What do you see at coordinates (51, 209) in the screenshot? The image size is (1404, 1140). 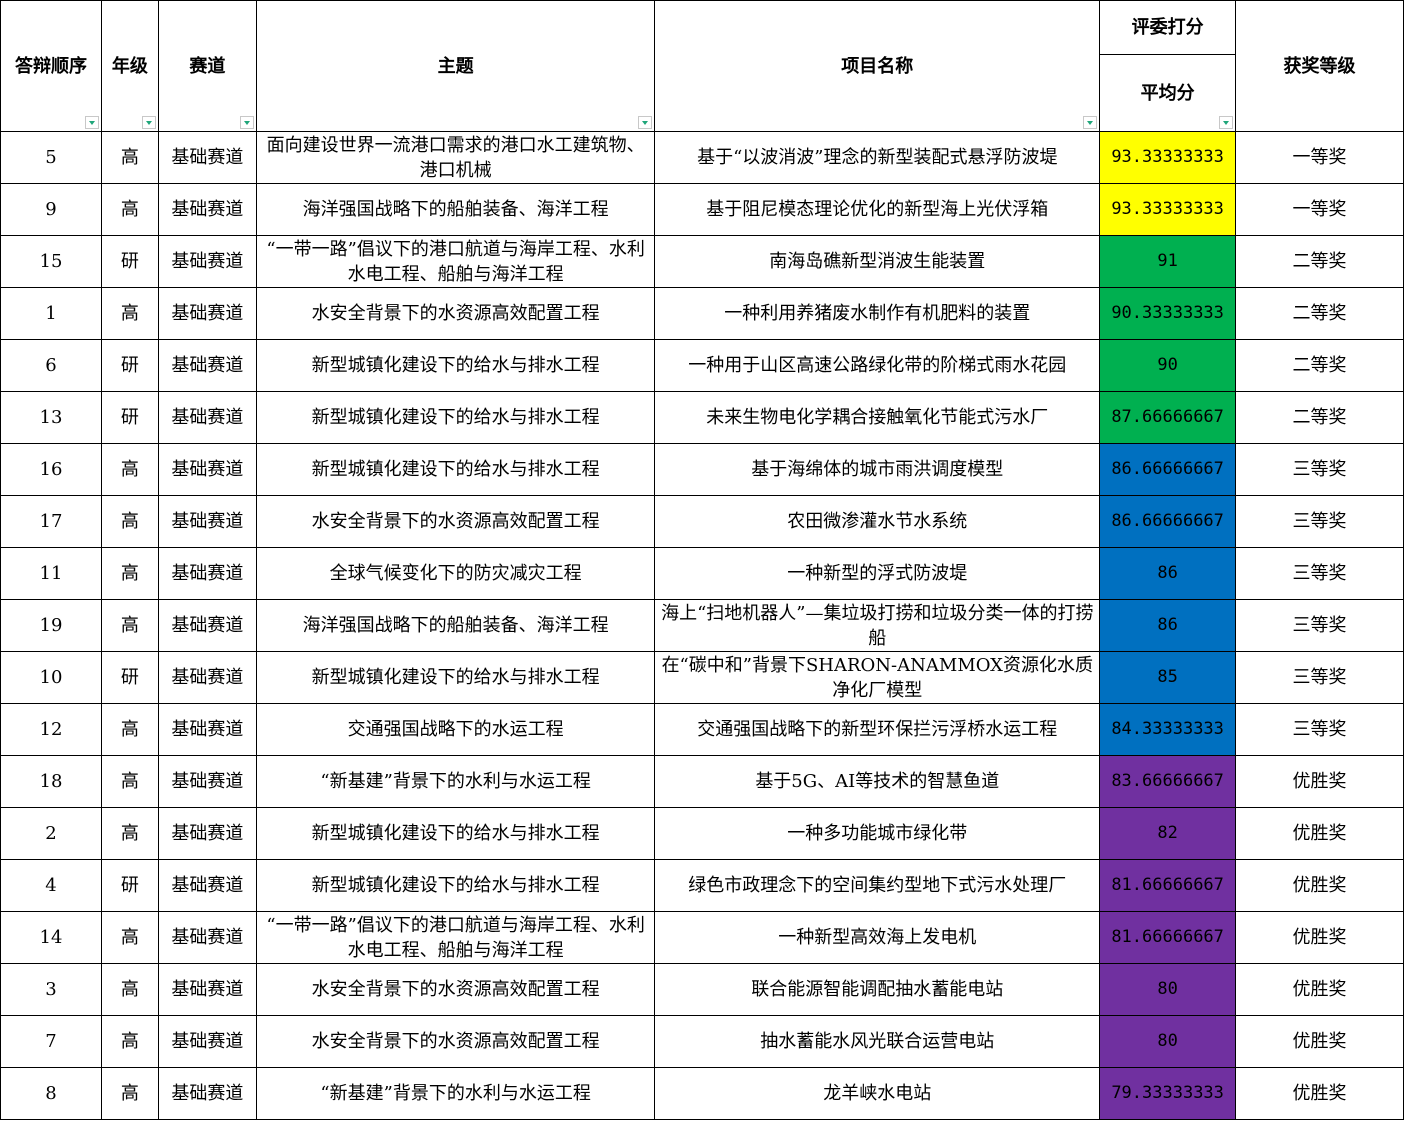 I see `cell-order: 9` at bounding box center [51, 209].